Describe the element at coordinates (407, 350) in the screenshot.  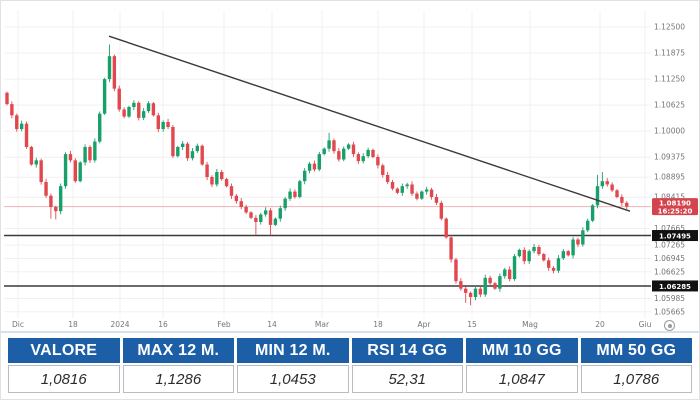
I see `stat-header-rsi14: RSI 14 GG` at that location.